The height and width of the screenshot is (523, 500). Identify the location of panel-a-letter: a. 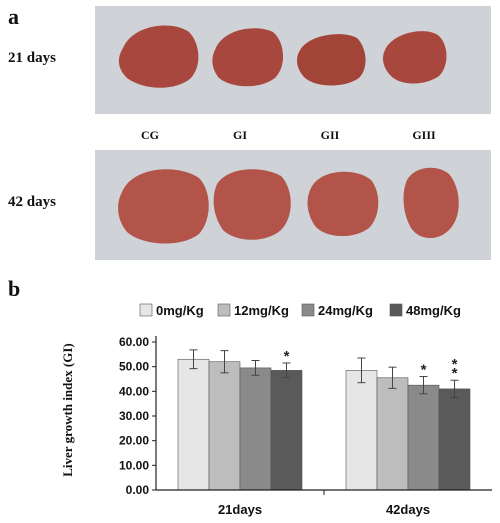
(13, 16).